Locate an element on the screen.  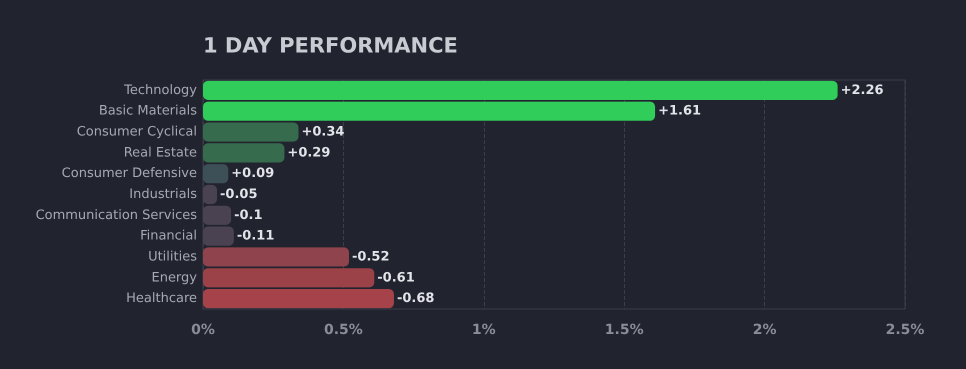
x-tick-label: 1.5% is located at coordinates (624, 330).